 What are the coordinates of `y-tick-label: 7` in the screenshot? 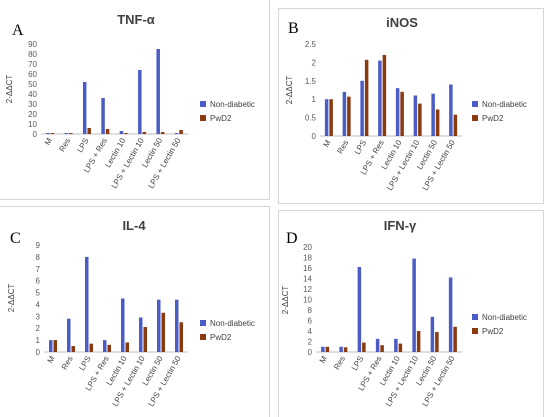 It's located at (38, 269).